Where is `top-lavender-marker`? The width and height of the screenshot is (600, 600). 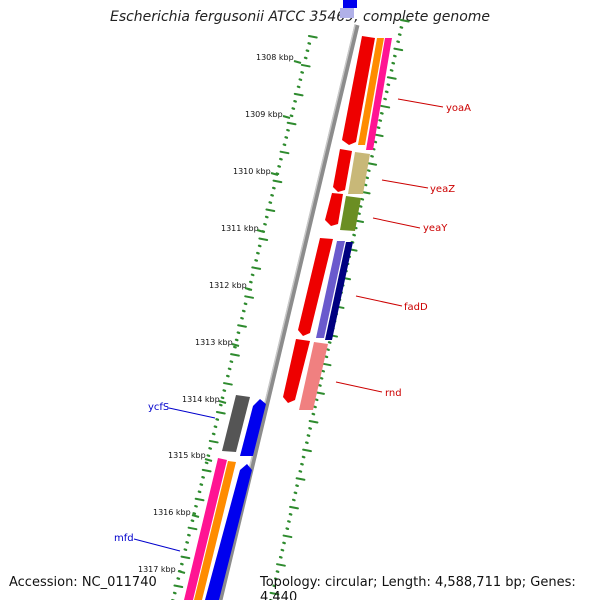
top-lavender-marker is located at coordinates (347, 13).